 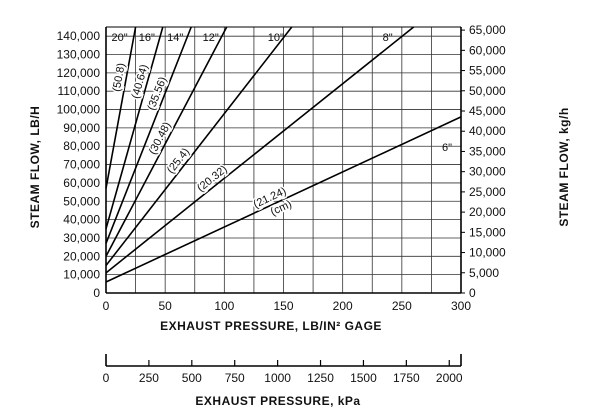 I want to click on y-tick-label-right: 60,000, so click(x=487, y=50).